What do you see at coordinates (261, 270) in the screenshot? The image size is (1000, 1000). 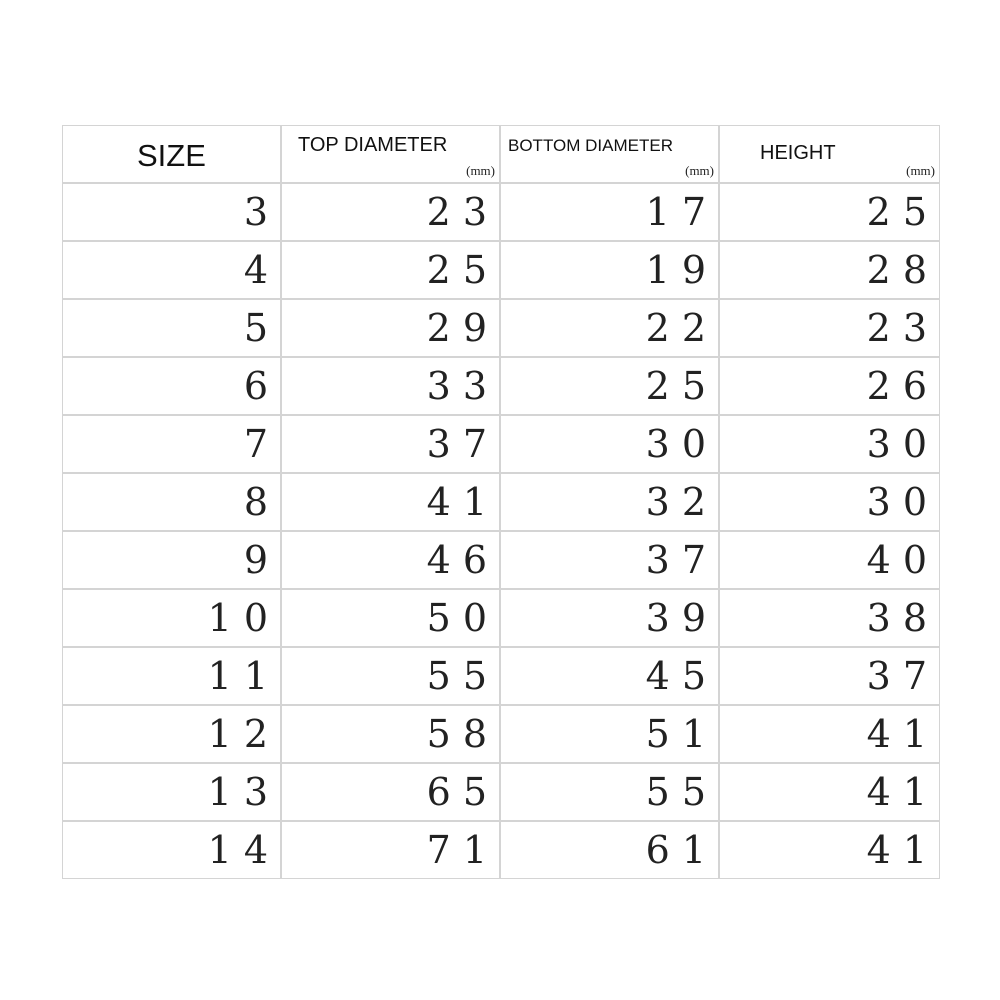 I see `cell-value: 4` at bounding box center [261, 270].